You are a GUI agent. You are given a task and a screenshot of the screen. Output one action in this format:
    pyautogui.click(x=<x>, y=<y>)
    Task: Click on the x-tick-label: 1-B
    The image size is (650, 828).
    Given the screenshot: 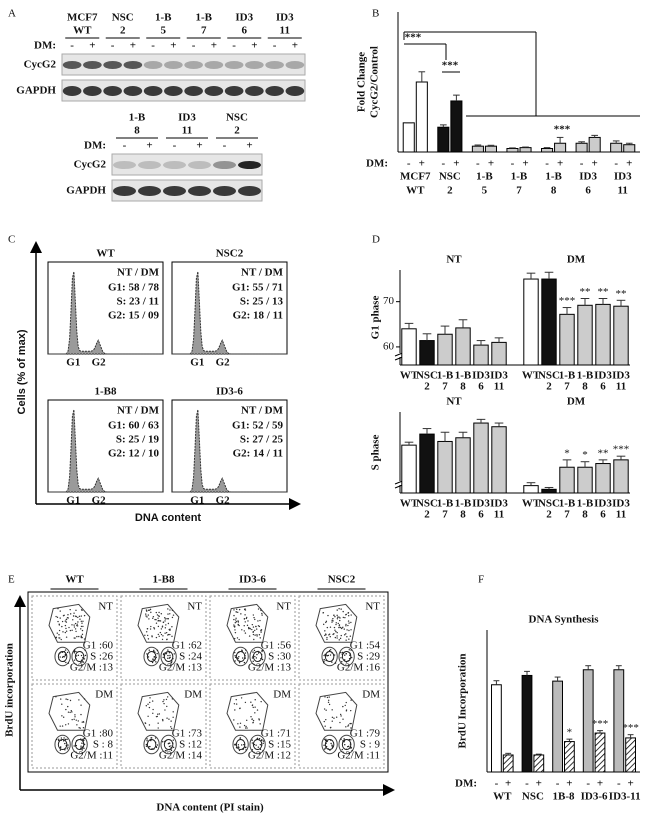 What is the action you would take?
    pyautogui.click(x=463, y=504)
    